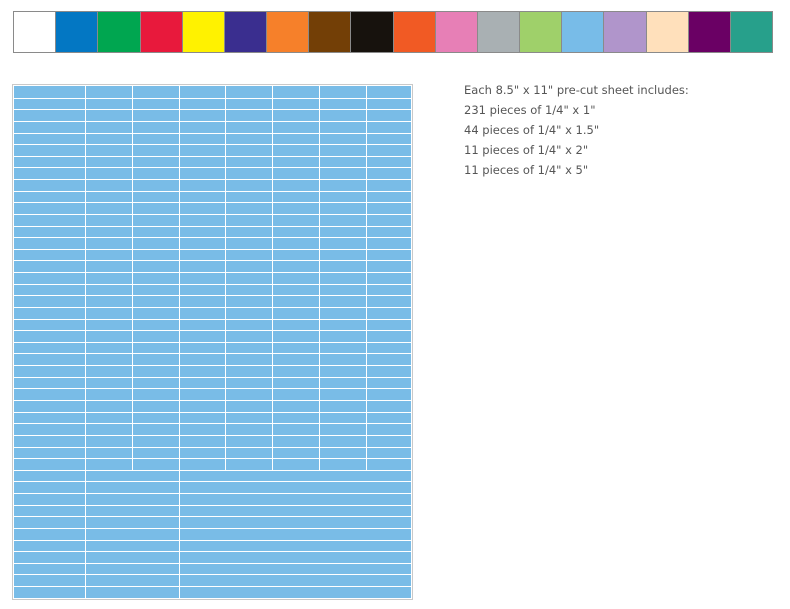 The height and width of the screenshot is (609, 790). I want to click on swatch-indigo, so click(246, 32).